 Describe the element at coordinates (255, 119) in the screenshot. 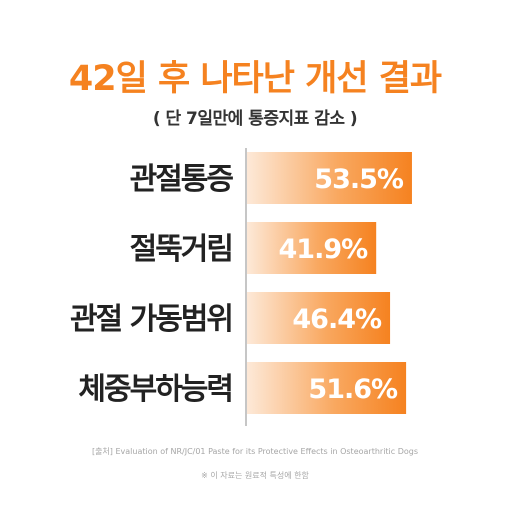

I see `page-subtitle: ( 단 7일만에 통증지표 감소 )` at that location.